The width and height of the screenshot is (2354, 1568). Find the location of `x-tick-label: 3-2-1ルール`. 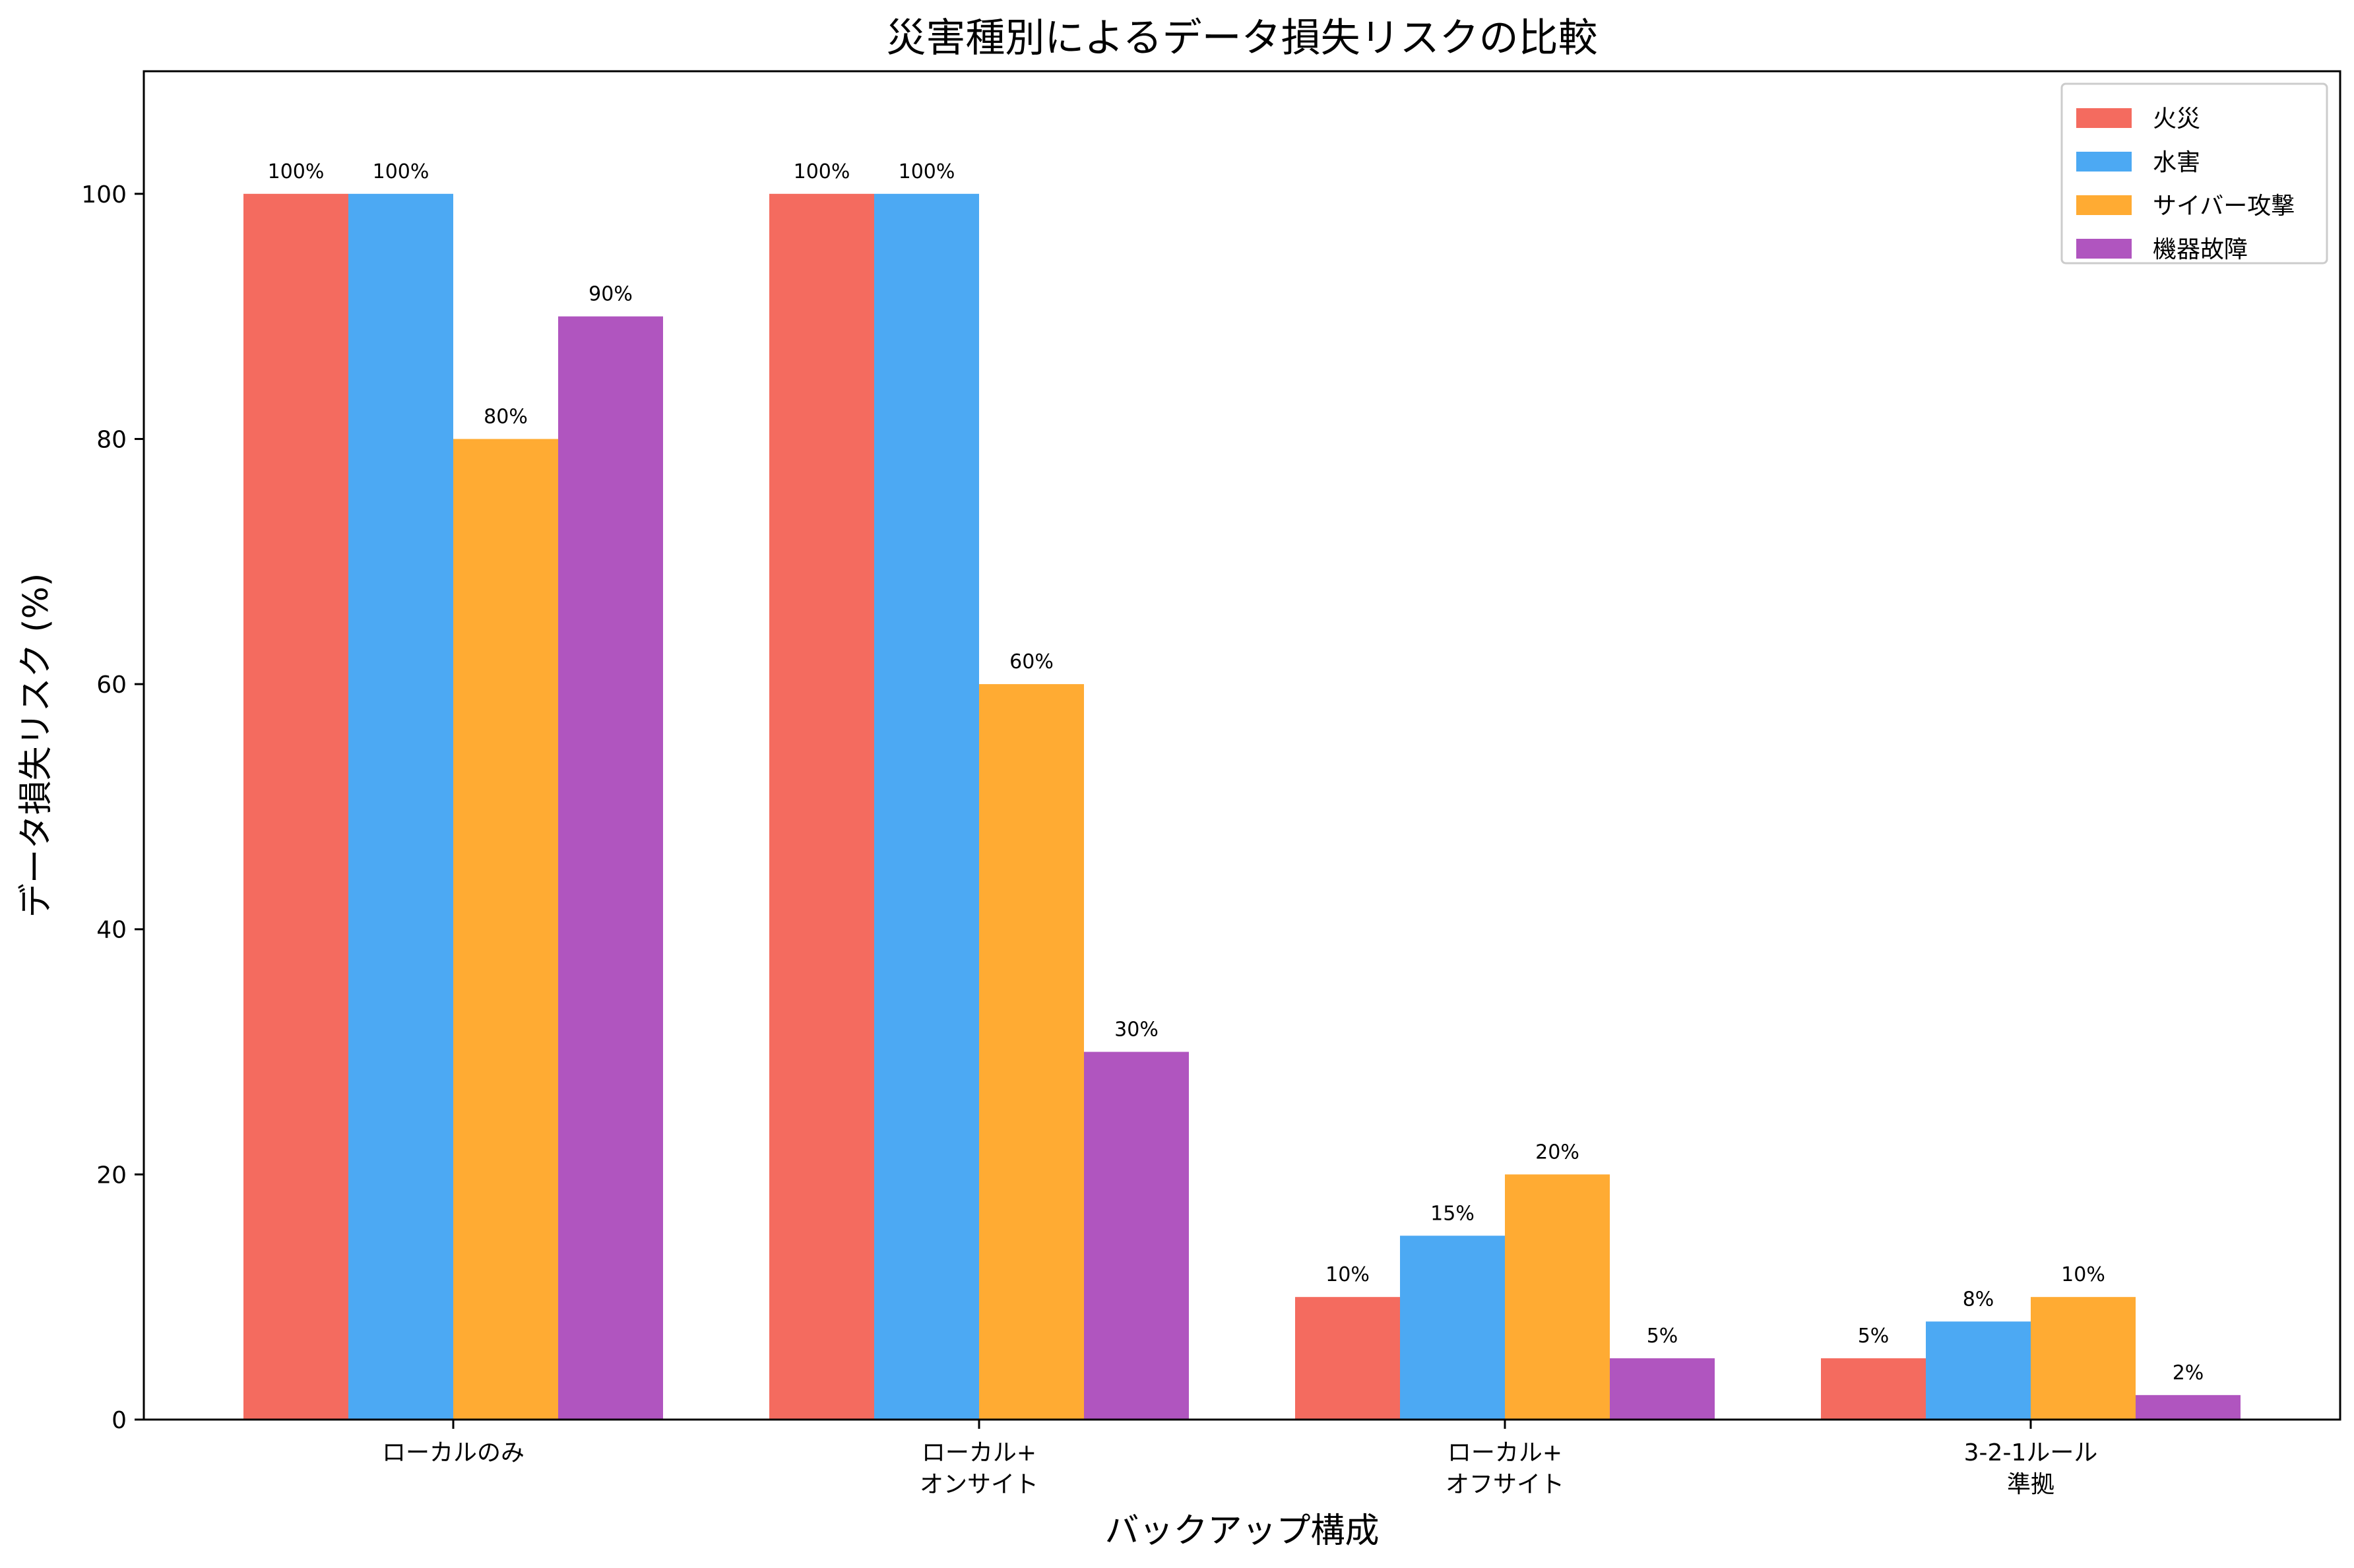

x-tick-label: 3-2-1ルール is located at coordinates (2031, 1452).